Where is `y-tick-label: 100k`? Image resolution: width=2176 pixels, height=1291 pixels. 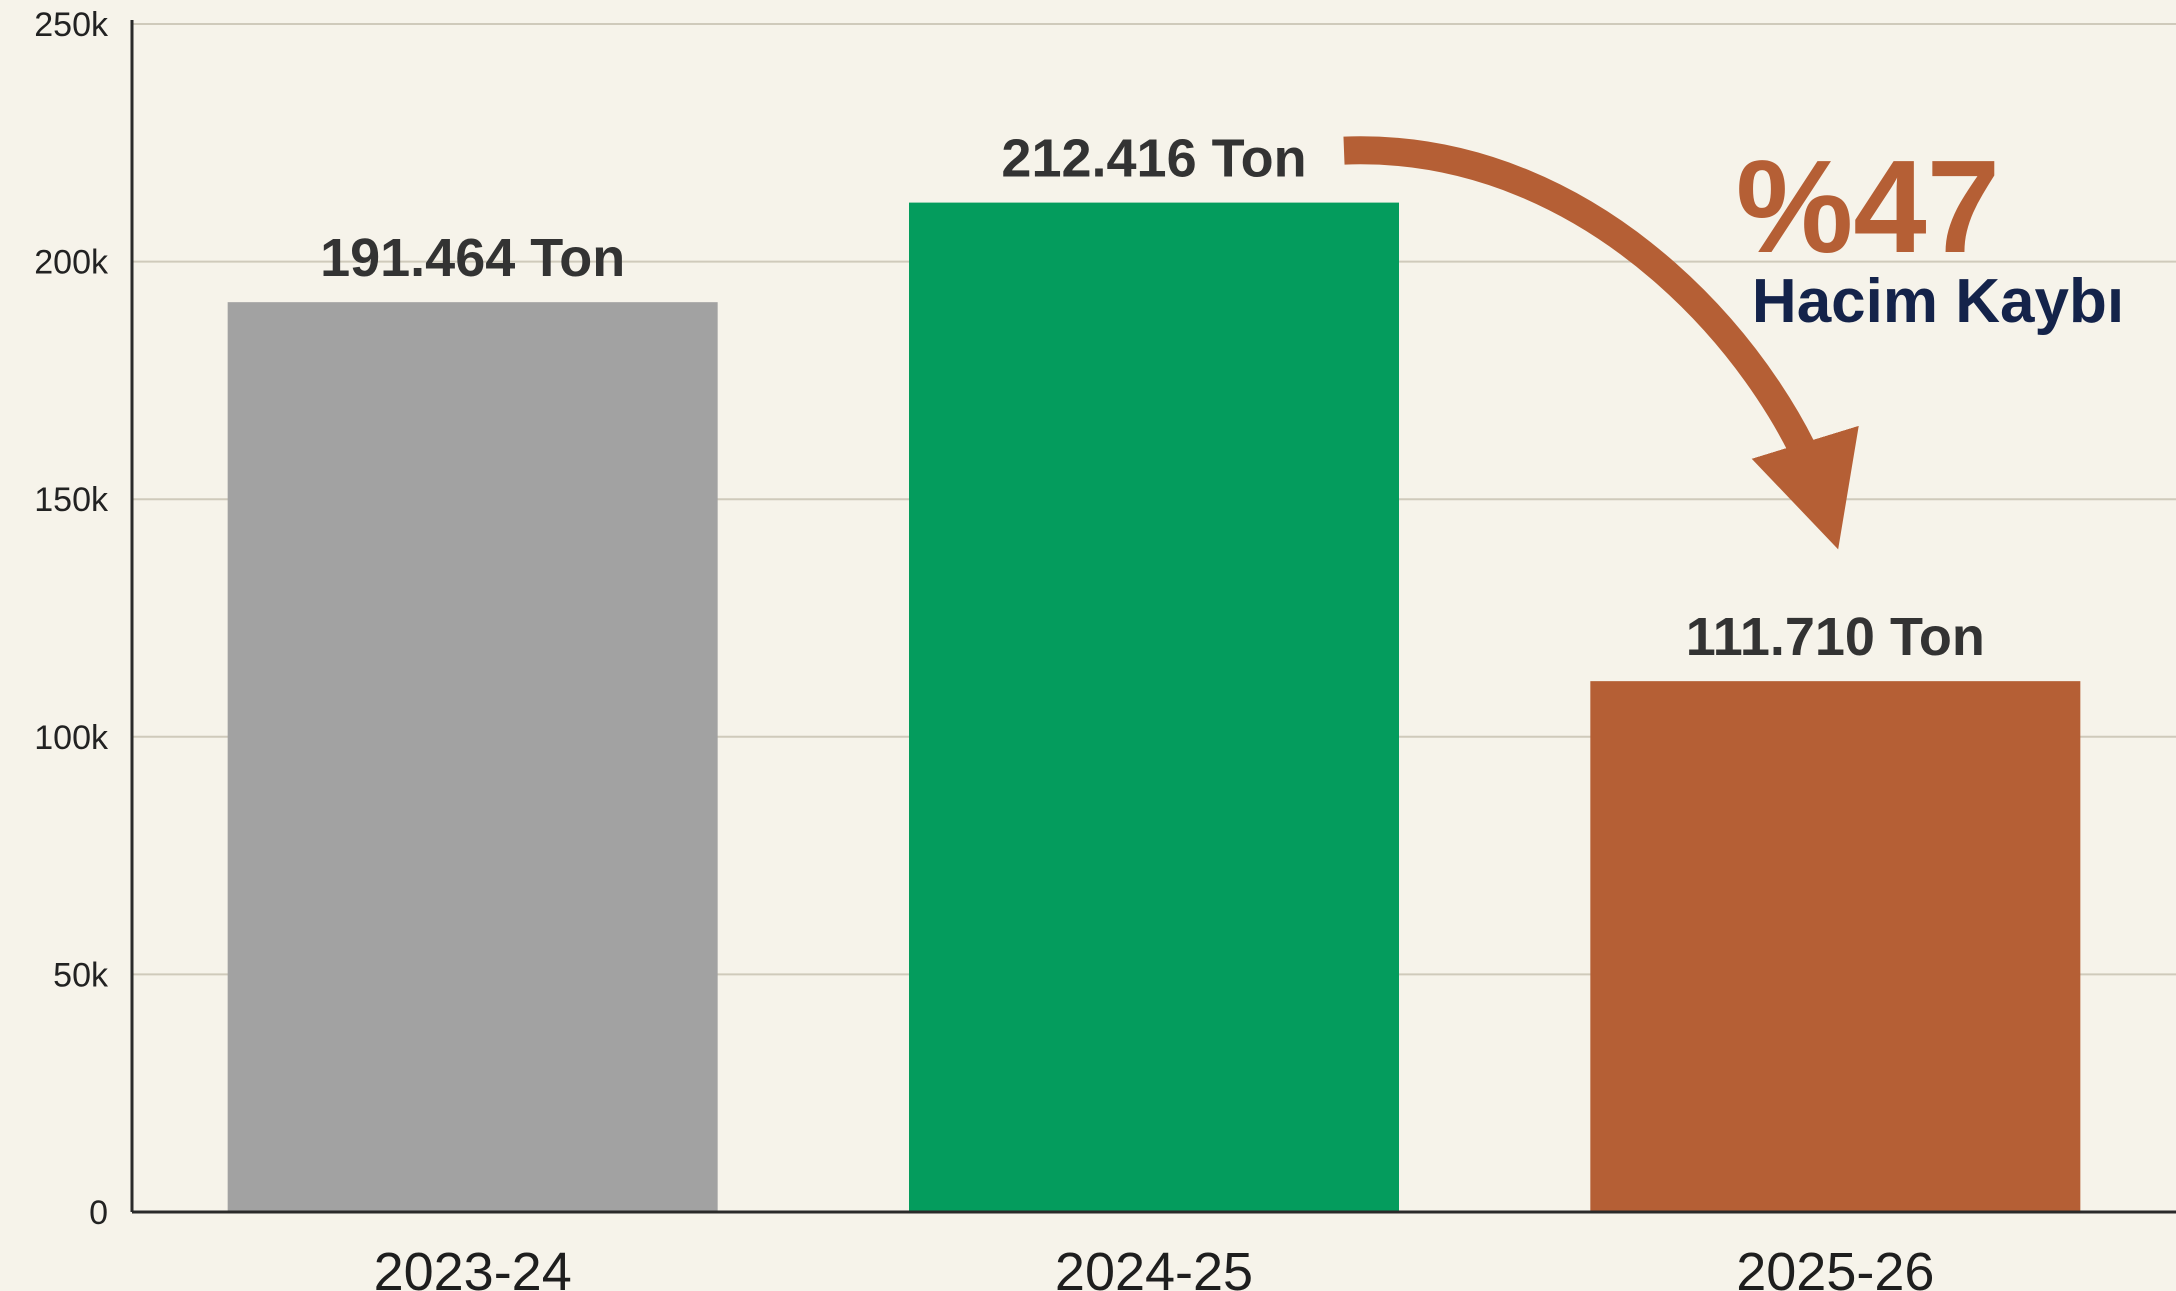 y-tick-label: 100k is located at coordinates (71, 738).